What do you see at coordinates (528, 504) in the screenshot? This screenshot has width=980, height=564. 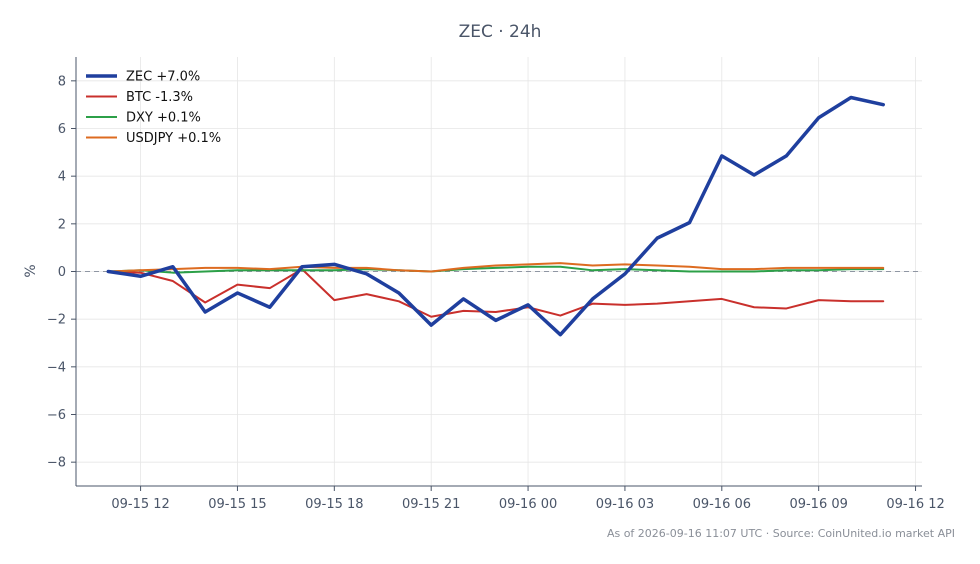 I see `x-tick-label: 09-16 00` at bounding box center [528, 504].